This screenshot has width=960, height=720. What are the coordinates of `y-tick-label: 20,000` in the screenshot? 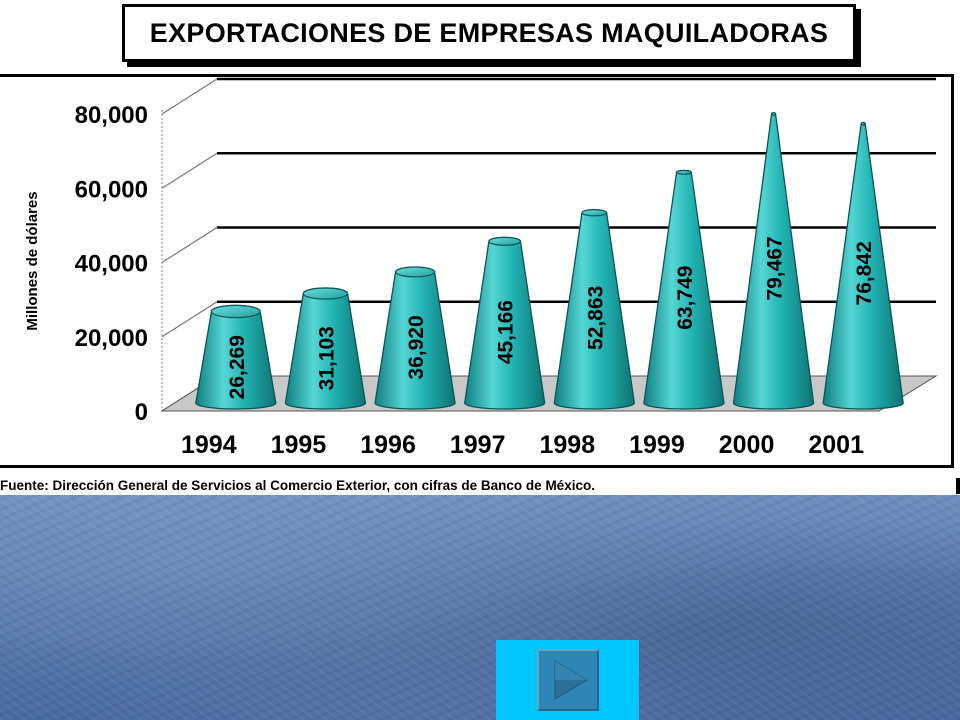 It's located at (111, 338).